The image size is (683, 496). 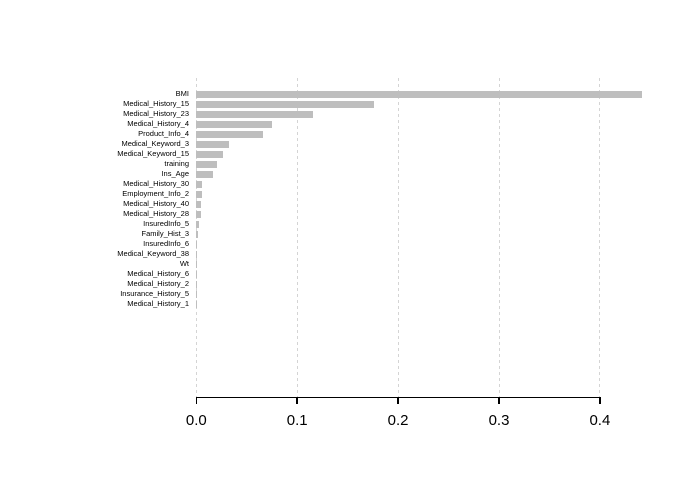 What do you see at coordinates (182, 93) in the screenshot?
I see `category-label-bmi: BMI` at bounding box center [182, 93].